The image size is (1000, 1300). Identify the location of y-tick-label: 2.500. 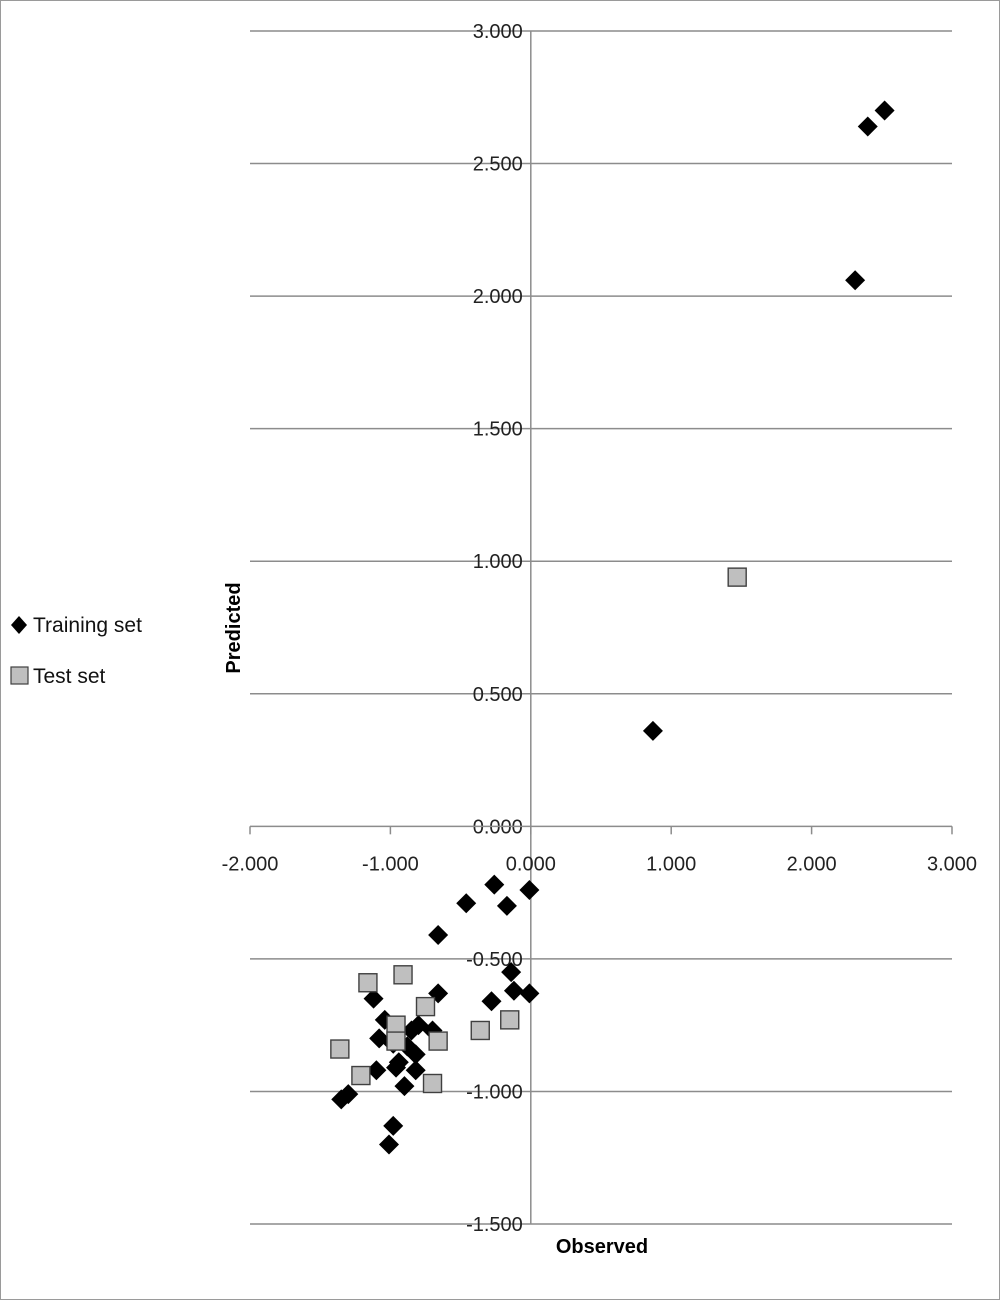
(498, 165).